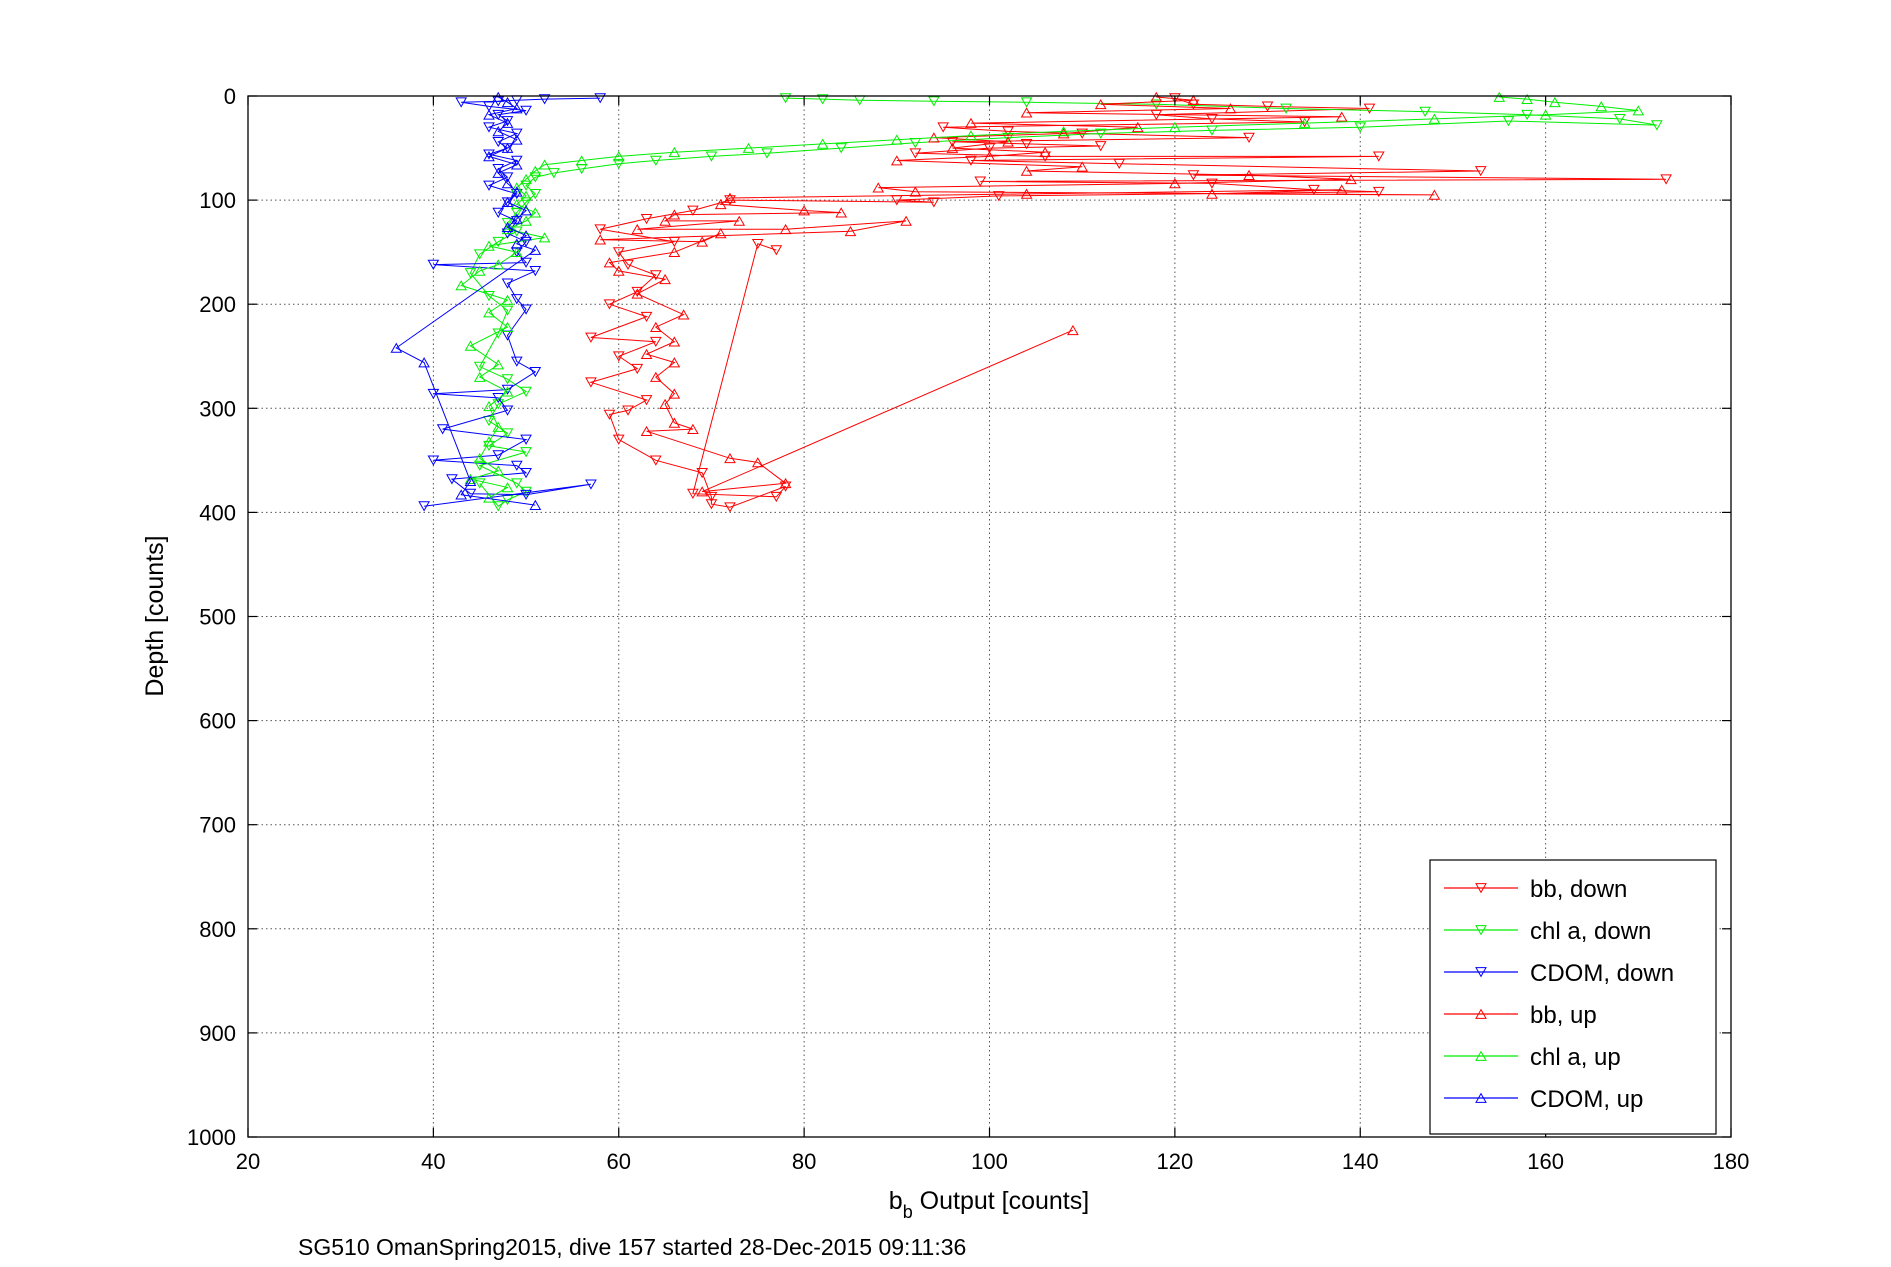  Describe the element at coordinates (1481, 1097) in the screenshot. I see `legend-marker` at that location.